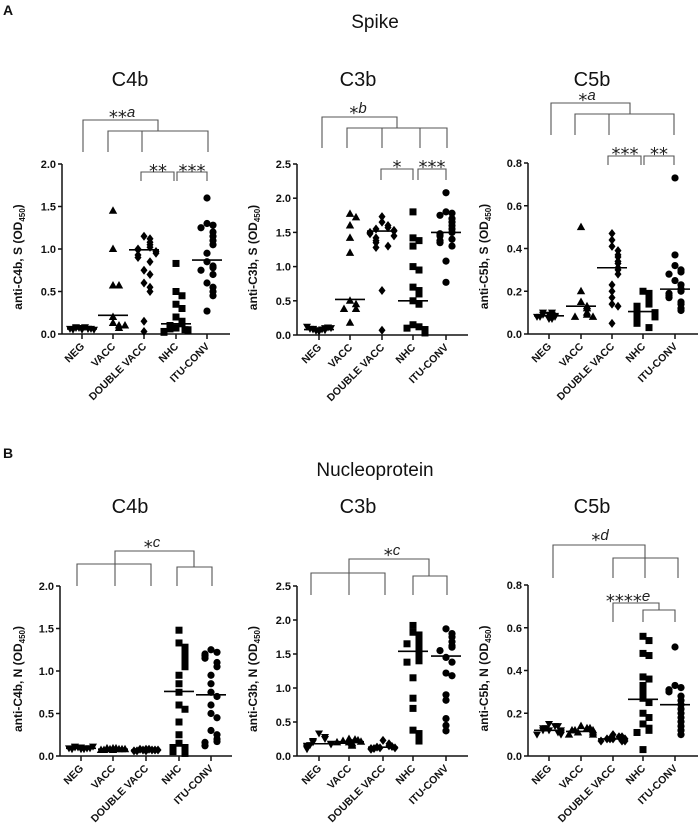  Describe the element at coordinates (514, 292) in the screenshot. I see `y-tick-label: 0.2` at that location.